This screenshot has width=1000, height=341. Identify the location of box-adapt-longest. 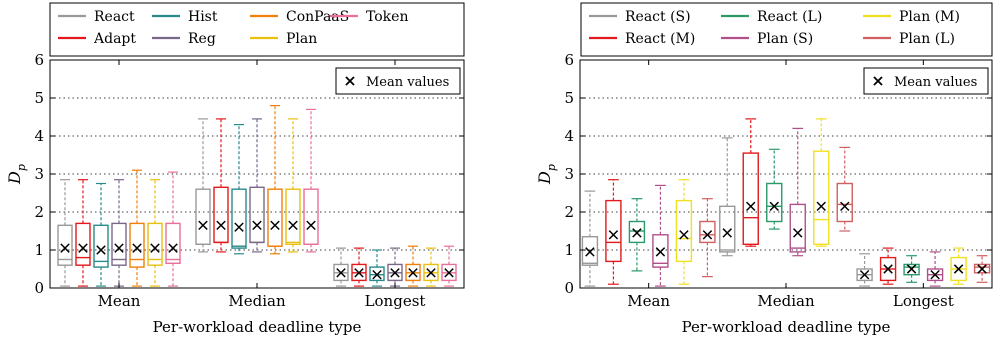
(359, 267).